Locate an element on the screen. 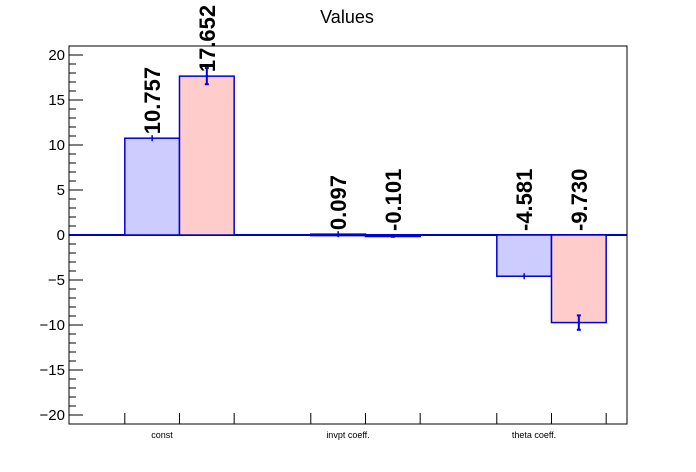  bar-value-label: 0.097 is located at coordinates (338, 202).